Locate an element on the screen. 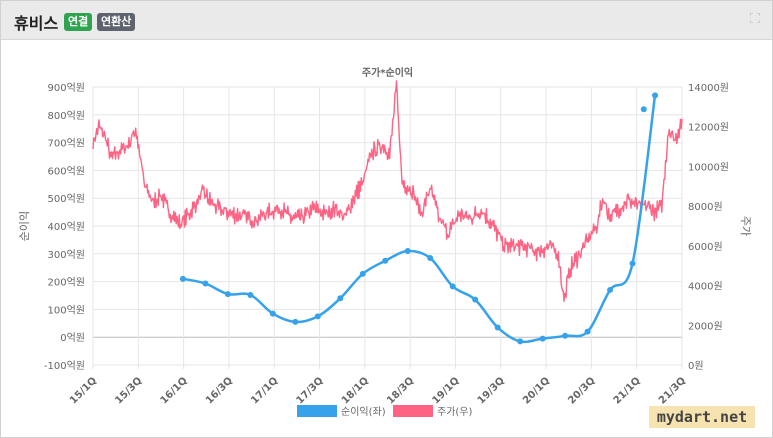 This screenshot has height=438, width=773. consolidated-badge: 연결 is located at coordinates (78, 22).